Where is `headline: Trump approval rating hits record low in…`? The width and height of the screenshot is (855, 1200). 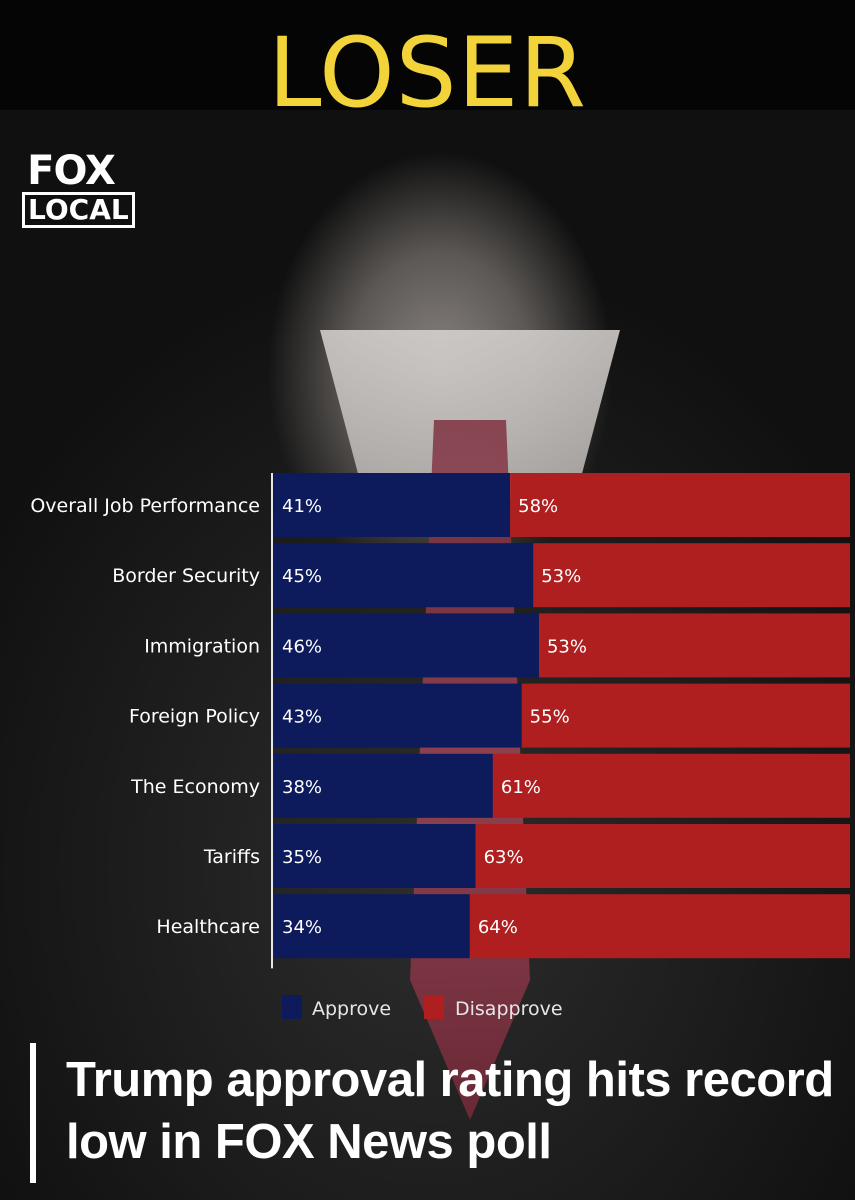 headline: Trump approval rating hits record low in… is located at coordinates (432, 1113).